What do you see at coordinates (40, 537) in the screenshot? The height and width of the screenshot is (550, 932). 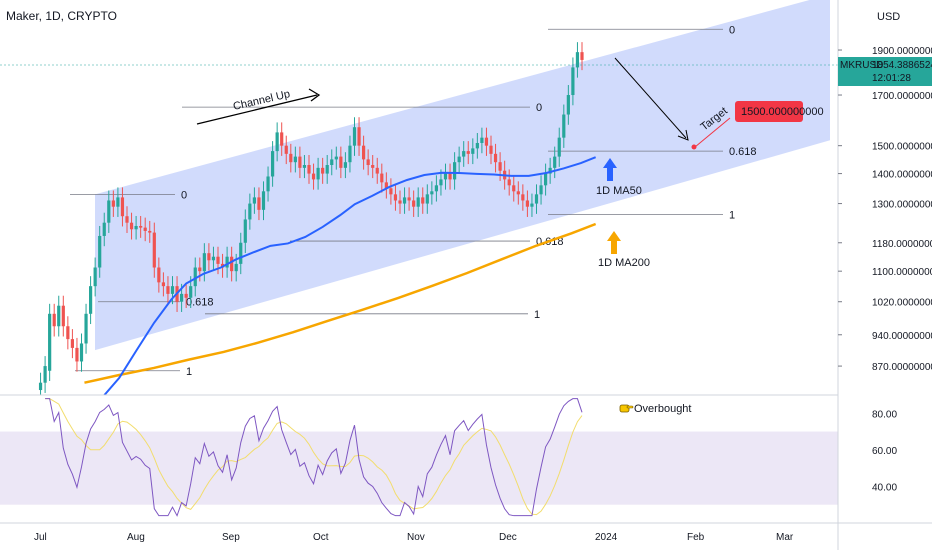 I see `time-tick-0: Jul` at bounding box center [40, 537].